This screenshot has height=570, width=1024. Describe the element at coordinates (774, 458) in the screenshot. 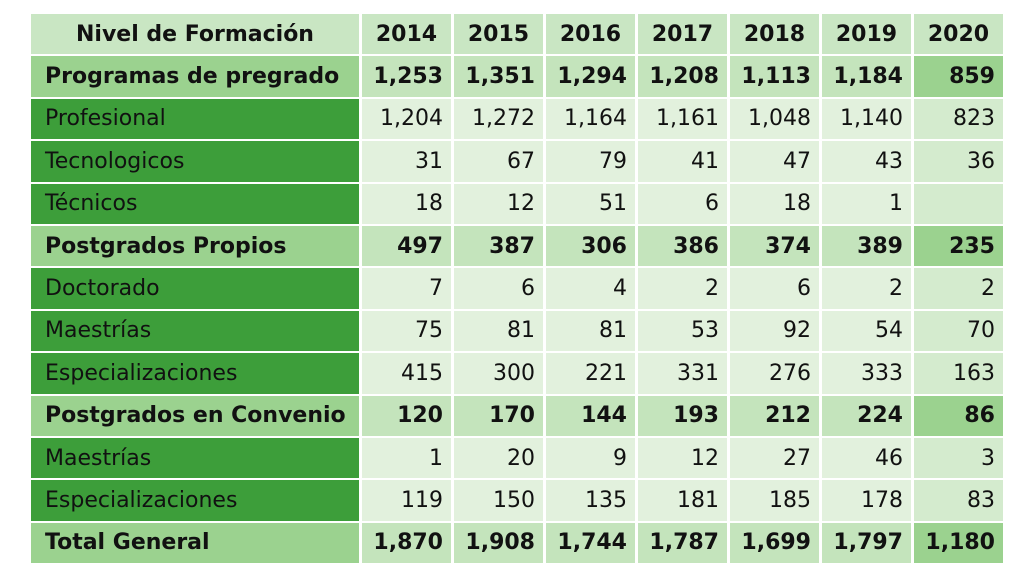

I see `cell-value: 27` at that location.